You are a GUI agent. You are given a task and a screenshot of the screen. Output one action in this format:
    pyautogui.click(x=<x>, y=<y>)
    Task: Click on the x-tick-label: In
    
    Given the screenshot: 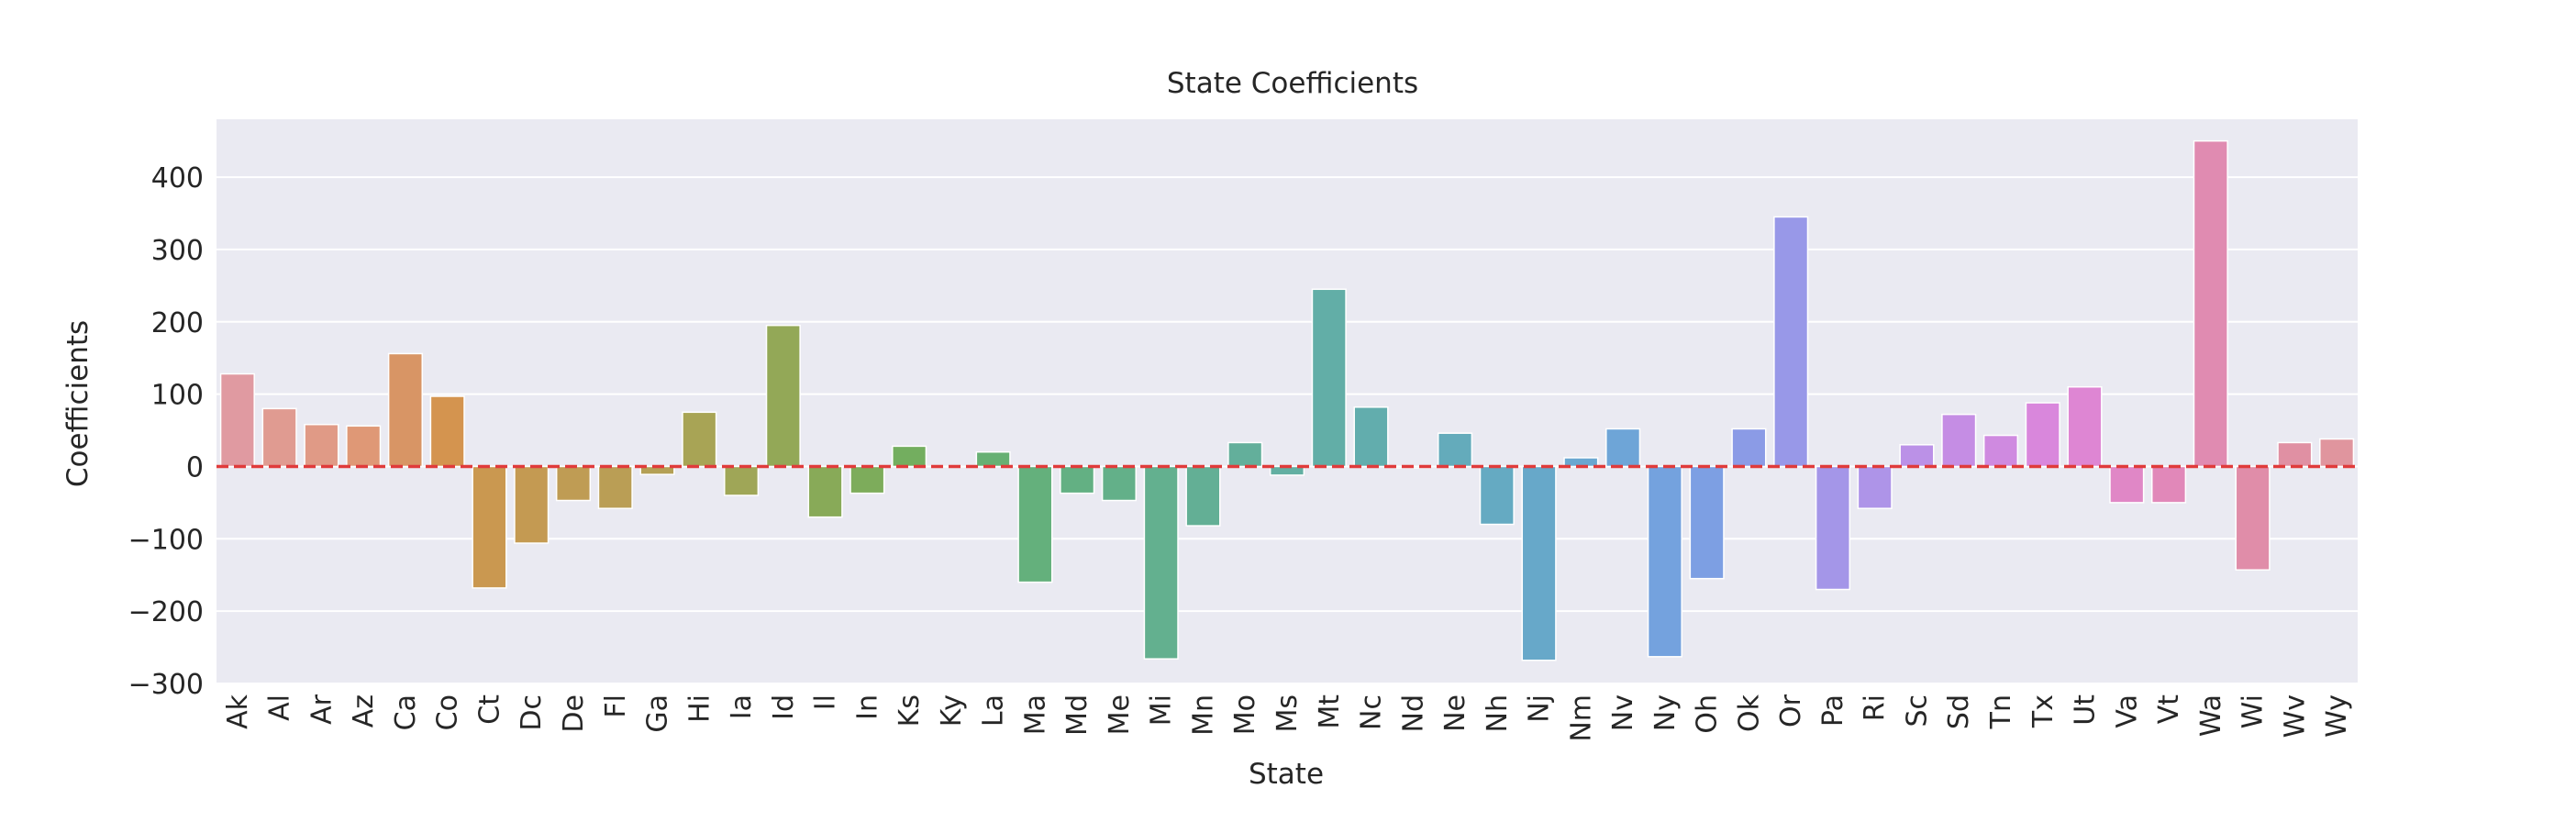 What is the action you would take?
    pyautogui.click(x=867, y=707)
    